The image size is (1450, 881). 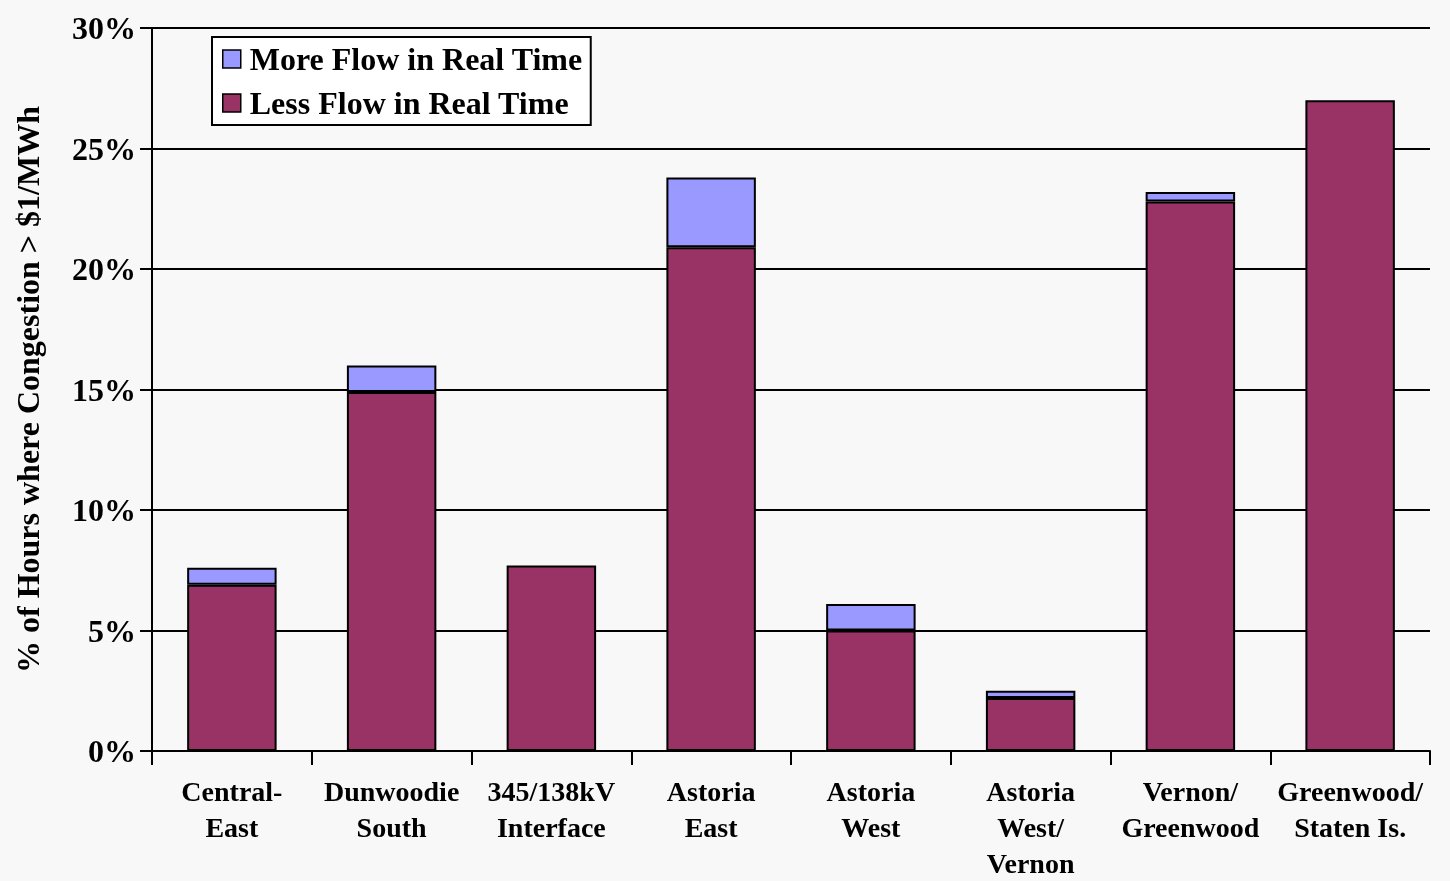 What do you see at coordinates (112, 751) in the screenshot?
I see `y-tick-label: 0%` at bounding box center [112, 751].